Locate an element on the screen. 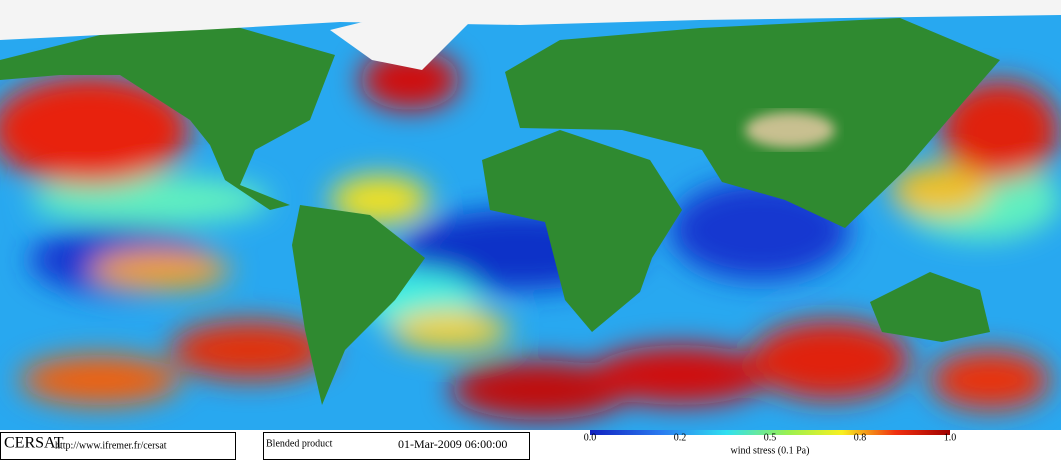 This screenshot has height=467, width=1061. colorbar-tick-label: 0.2 is located at coordinates (680, 437).